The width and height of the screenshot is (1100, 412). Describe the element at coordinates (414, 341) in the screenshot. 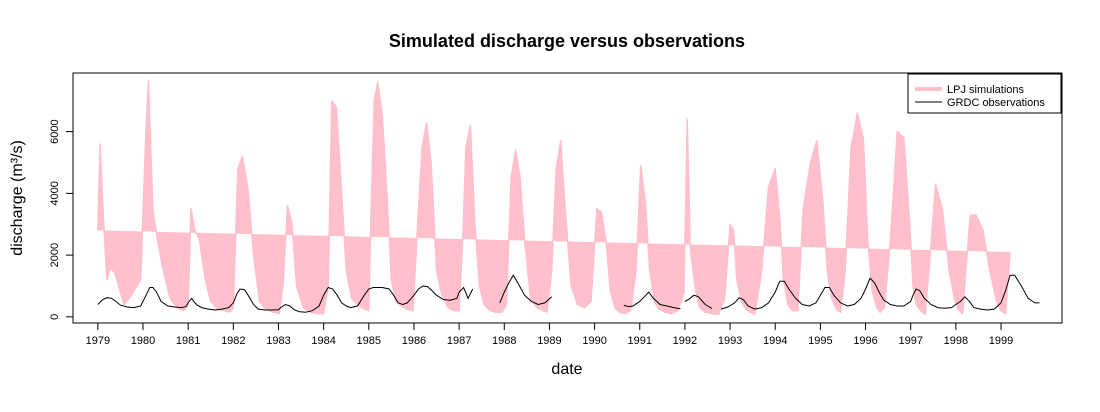

I see `x-tick-label-1986: 1986` at that location.